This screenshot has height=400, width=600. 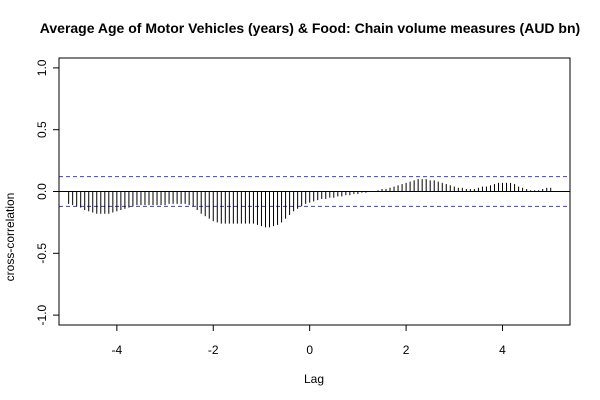 I want to click on confidence-bounds, so click(x=314, y=191).